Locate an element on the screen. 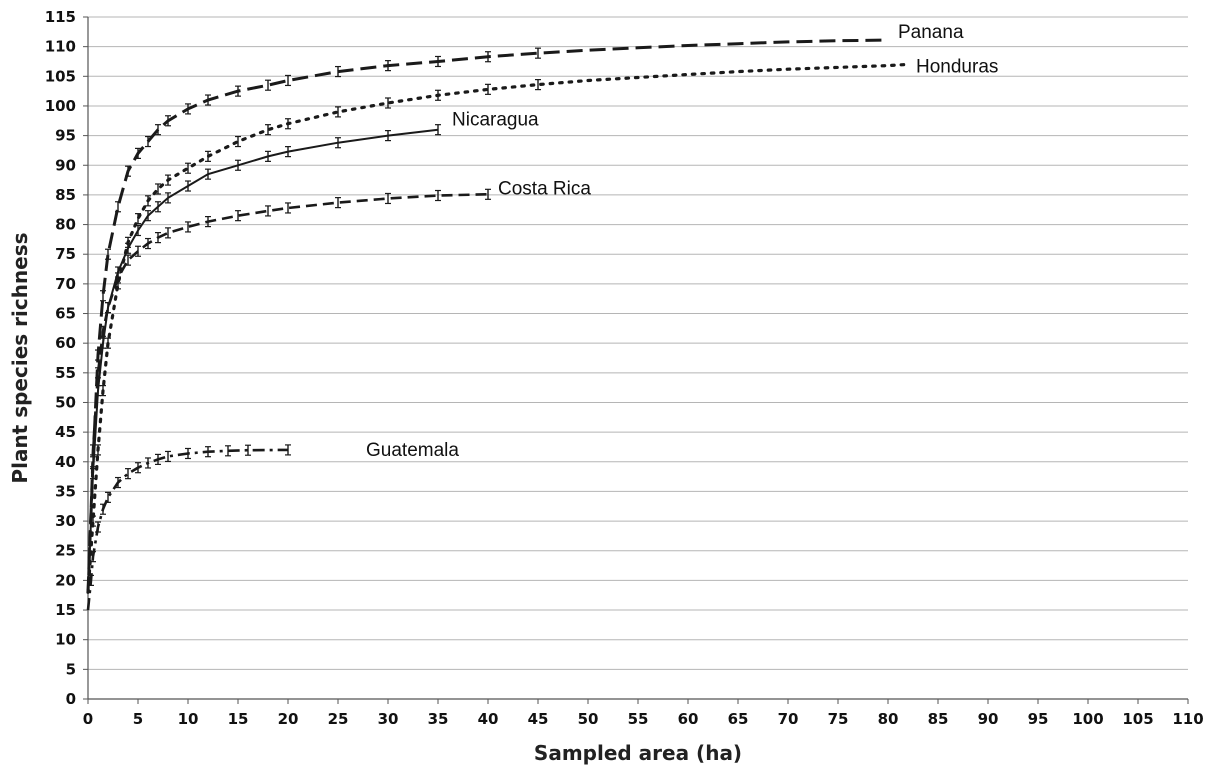 This screenshot has width=1216, height=770. x-axis-title: Sampled area (ha) is located at coordinates (638, 753).